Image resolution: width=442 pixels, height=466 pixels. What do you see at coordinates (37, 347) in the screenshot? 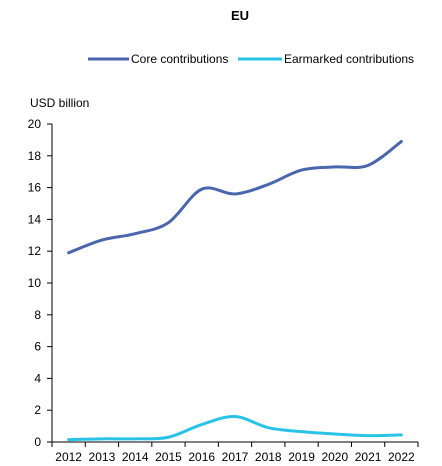
I see `y-tick-label: 6` at bounding box center [37, 347].